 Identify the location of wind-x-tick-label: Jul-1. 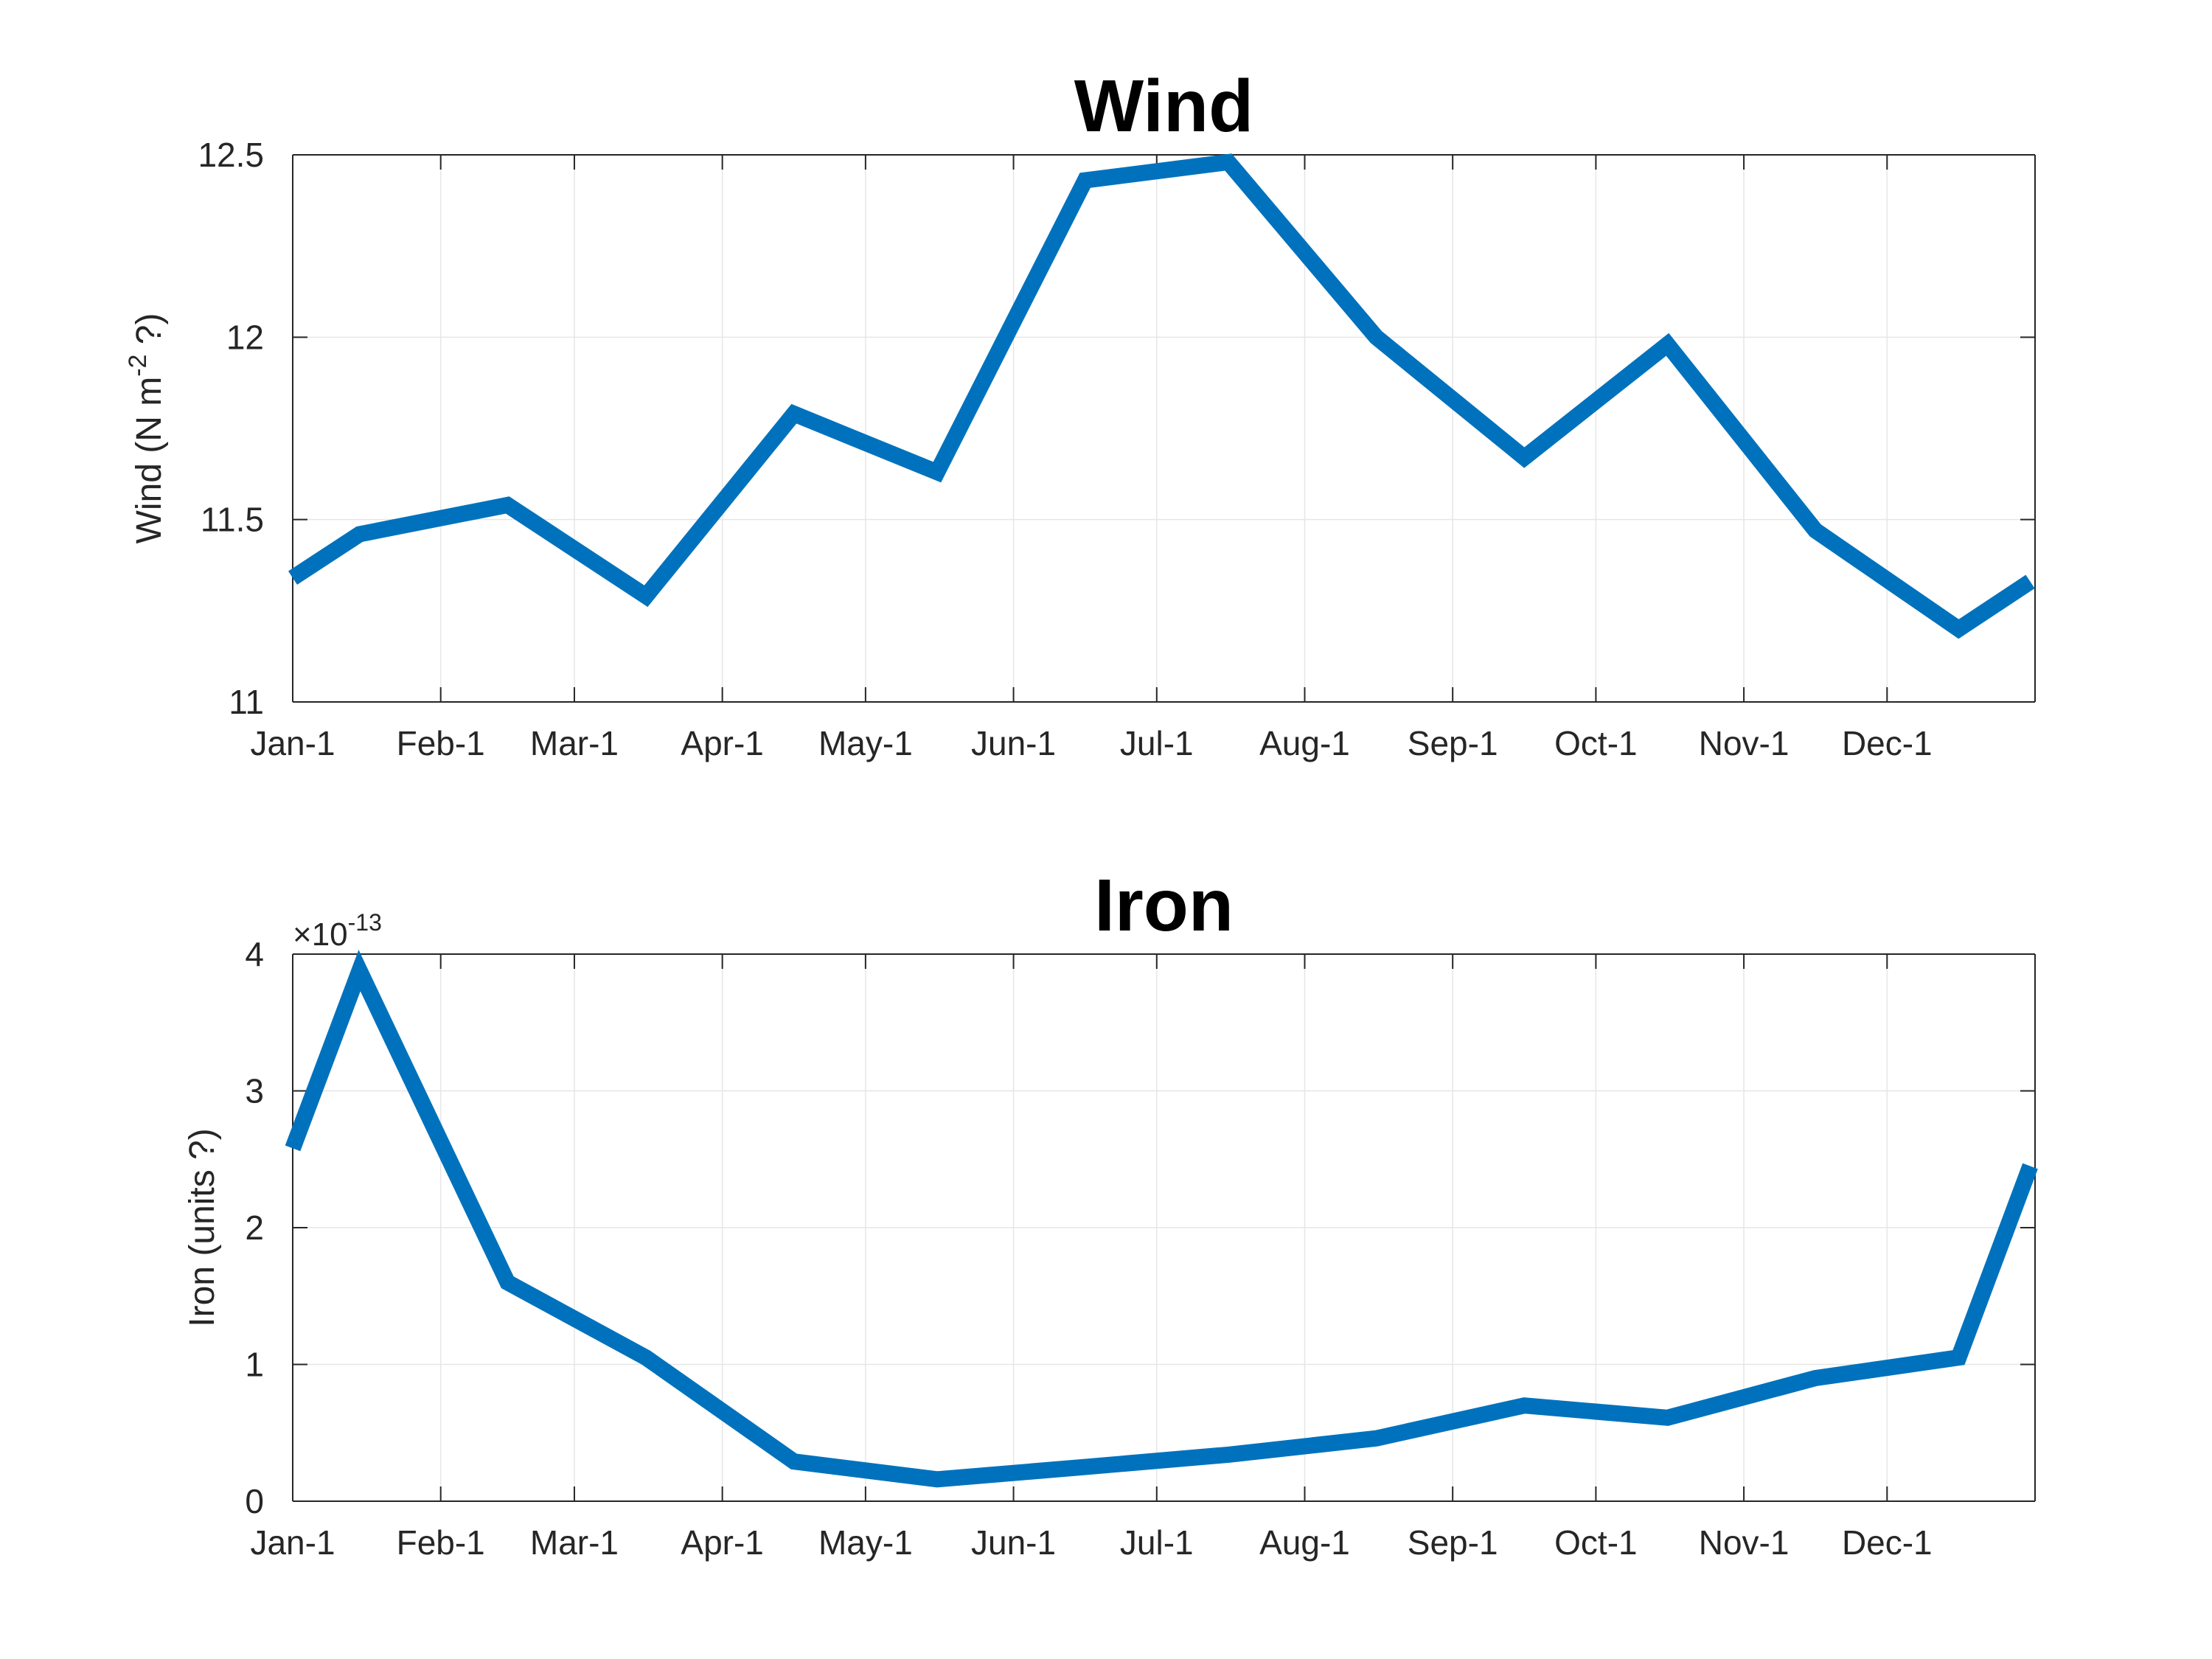
(1157, 743).